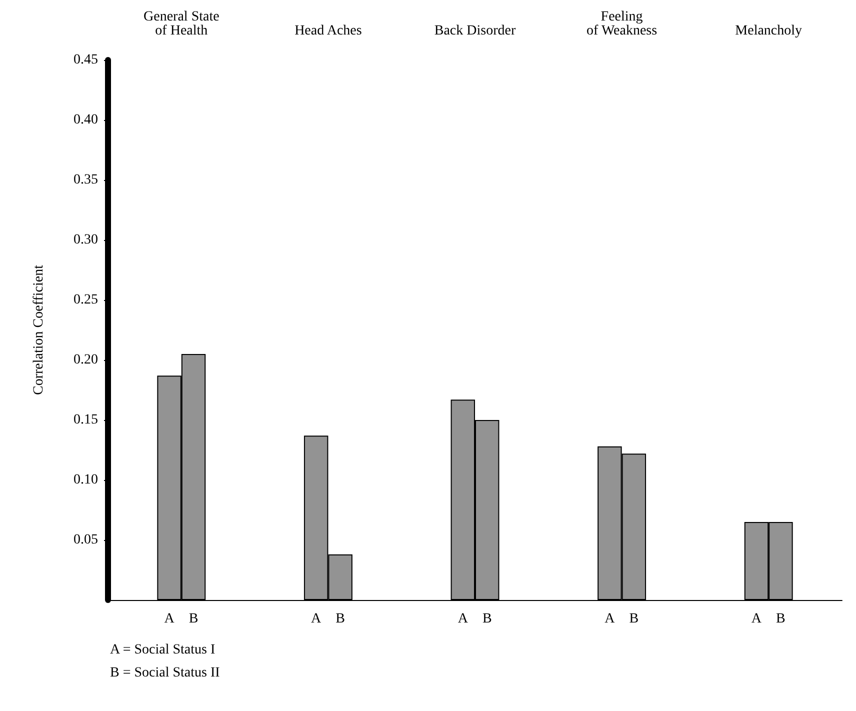  Describe the element at coordinates (86, 240) in the screenshot. I see `y-tick-label: 0.30` at that location.